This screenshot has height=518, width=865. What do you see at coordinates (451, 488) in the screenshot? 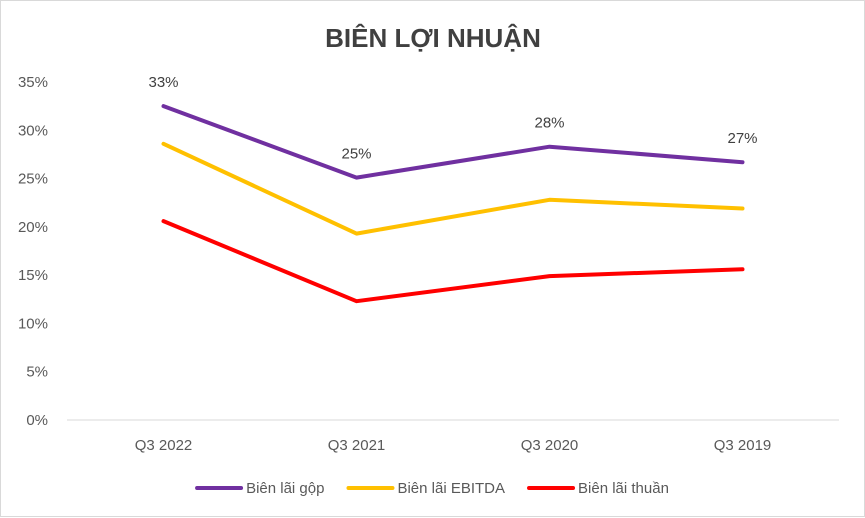
I see `legend-label: Biên lãi EBITDA` at bounding box center [451, 488].